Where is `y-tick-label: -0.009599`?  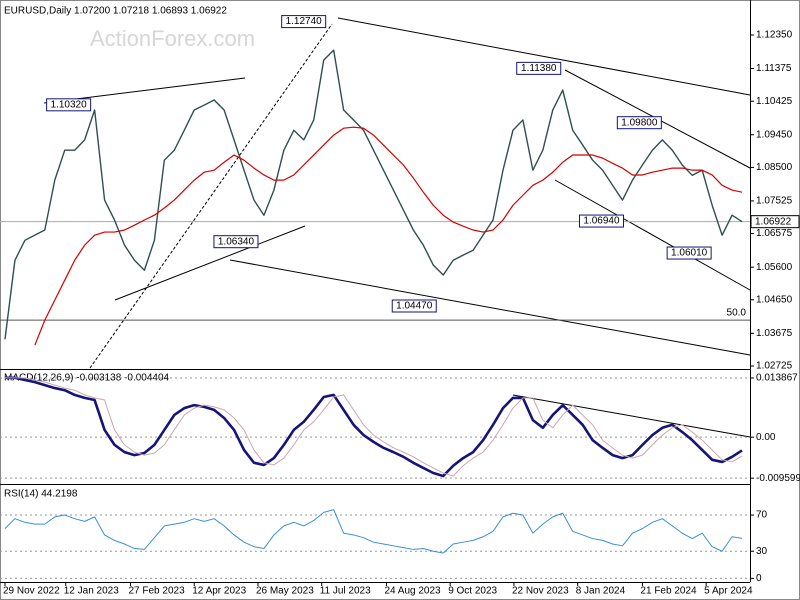
y-tick-label: -0.009599 is located at coordinates (778, 478).